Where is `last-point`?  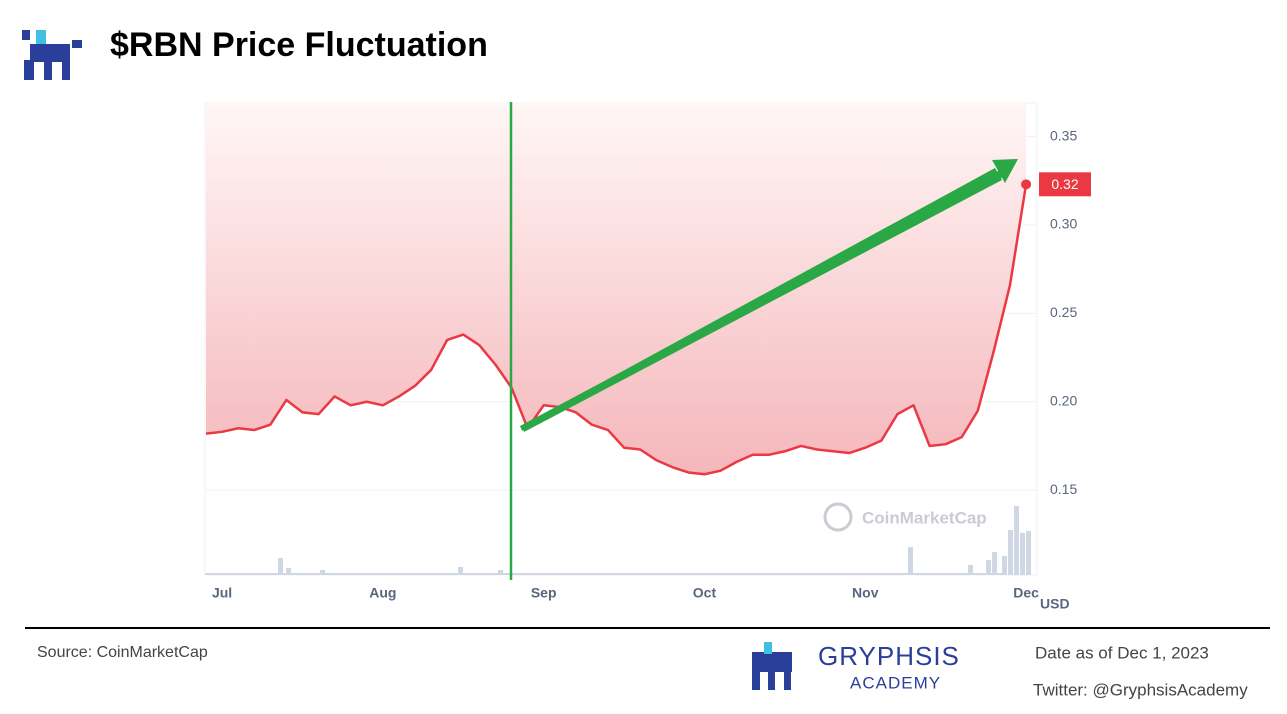 last-point is located at coordinates (1026, 184).